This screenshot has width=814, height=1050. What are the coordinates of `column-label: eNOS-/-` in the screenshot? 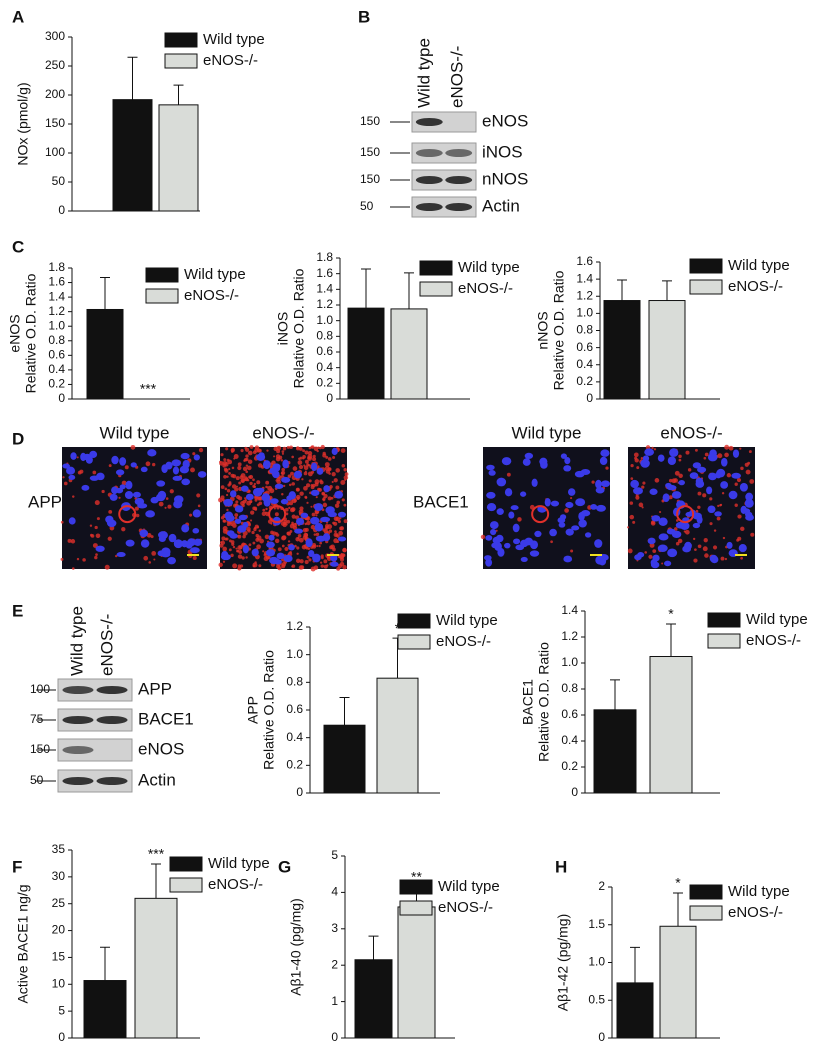 It's located at (691, 432).